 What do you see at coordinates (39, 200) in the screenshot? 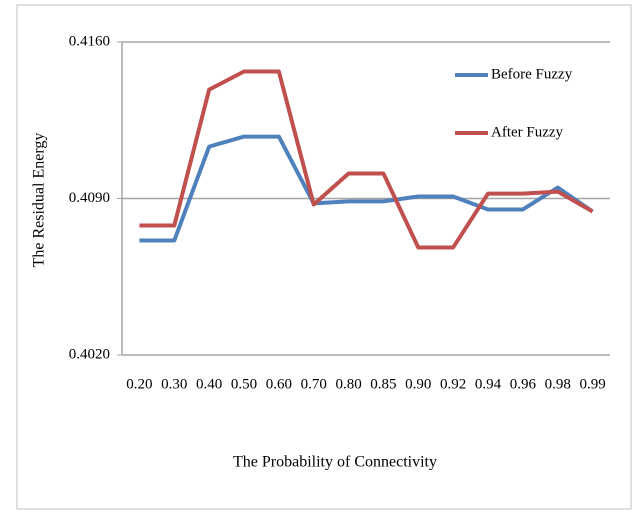
I see `y-axis-title: The Residual Energy` at bounding box center [39, 200].